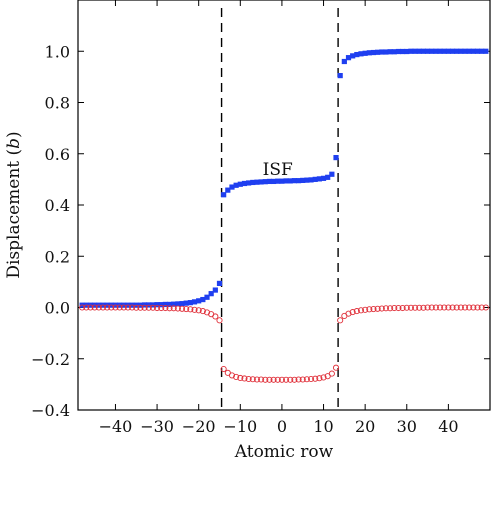  Describe the element at coordinates (116, 426) in the screenshot. I see `x-tick-label: −40` at that location.